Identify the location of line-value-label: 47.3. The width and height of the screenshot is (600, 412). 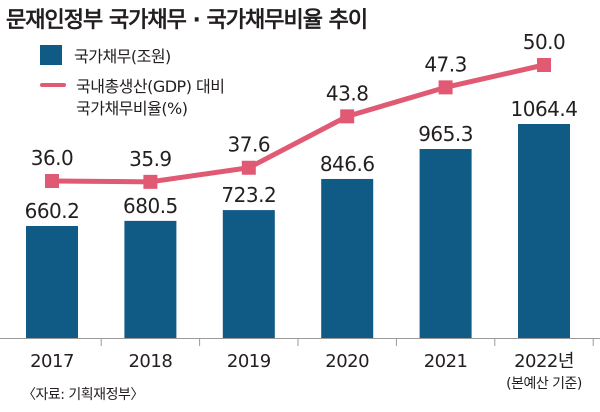
(445, 64).